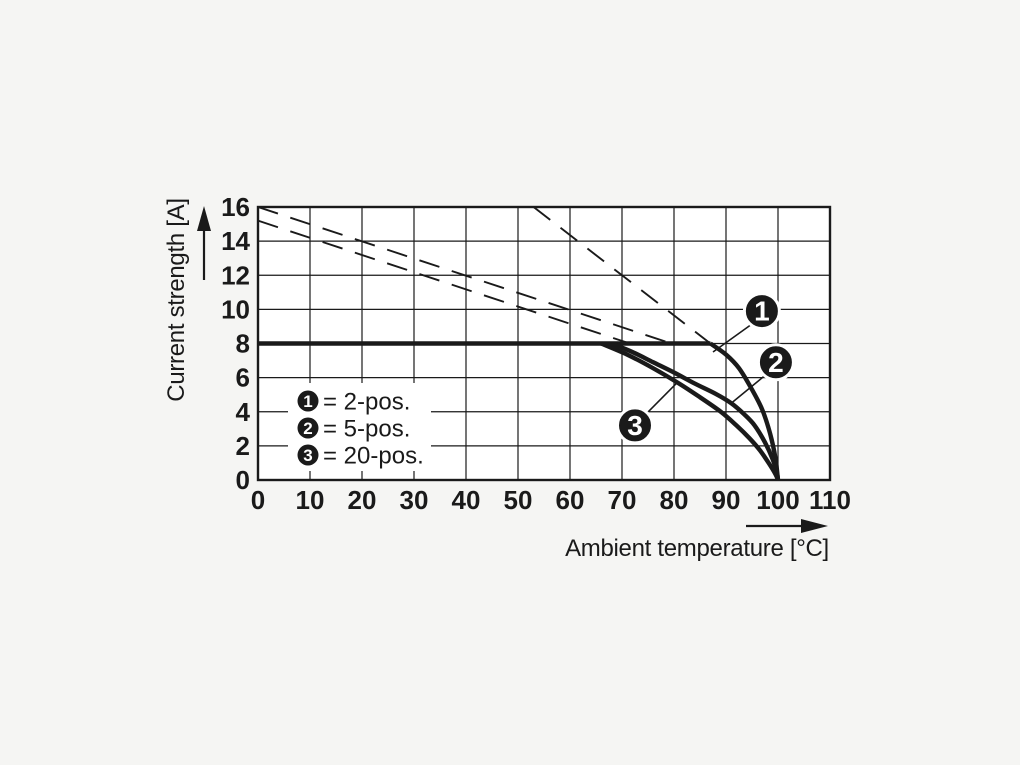 The image size is (1020, 765). What do you see at coordinates (373, 456) in the screenshot?
I see `legend-entry-label: = 20-pos.` at bounding box center [373, 456].